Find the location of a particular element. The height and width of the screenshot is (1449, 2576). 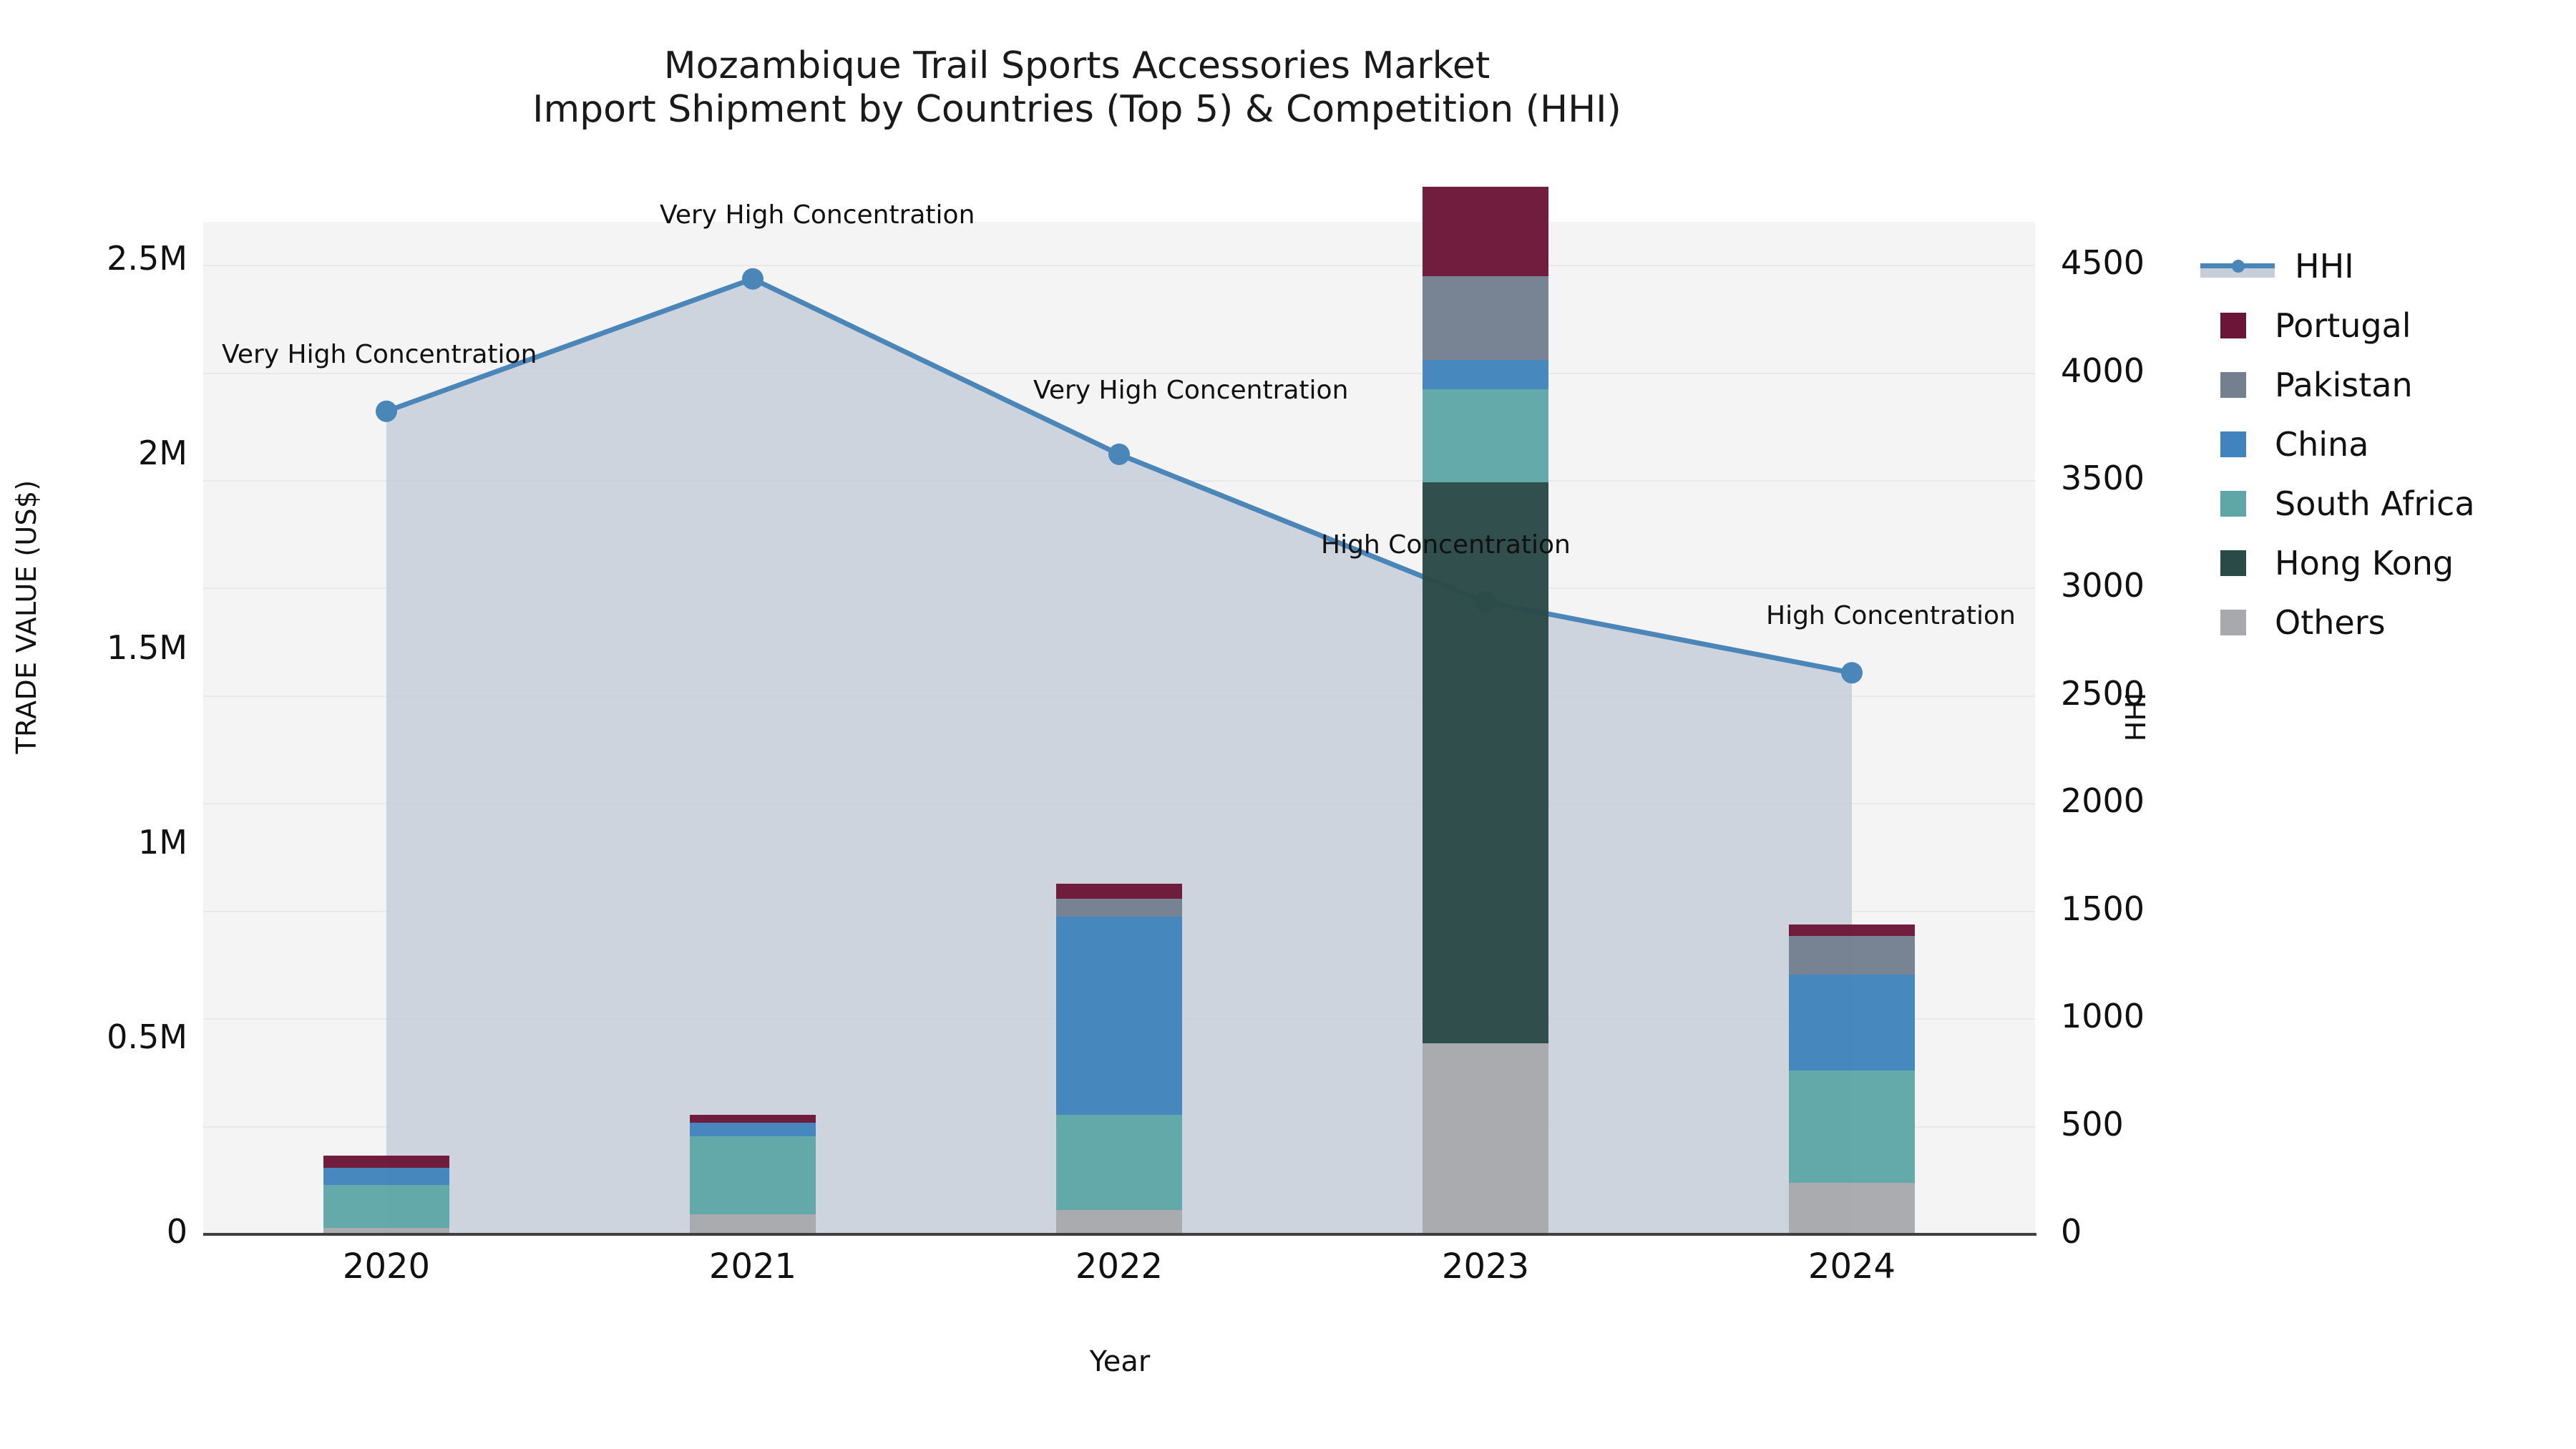

legend-item-label: China is located at coordinates (2322, 444).